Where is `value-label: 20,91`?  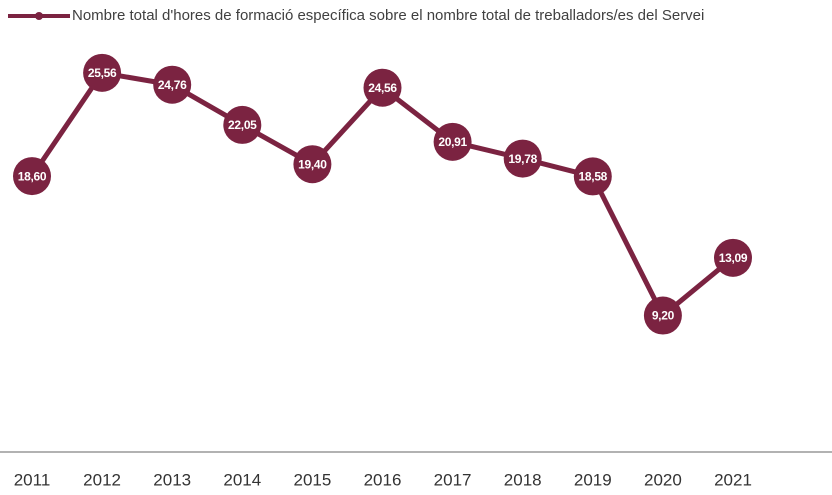 value-label: 20,91 is located at coordinates (452, 142).